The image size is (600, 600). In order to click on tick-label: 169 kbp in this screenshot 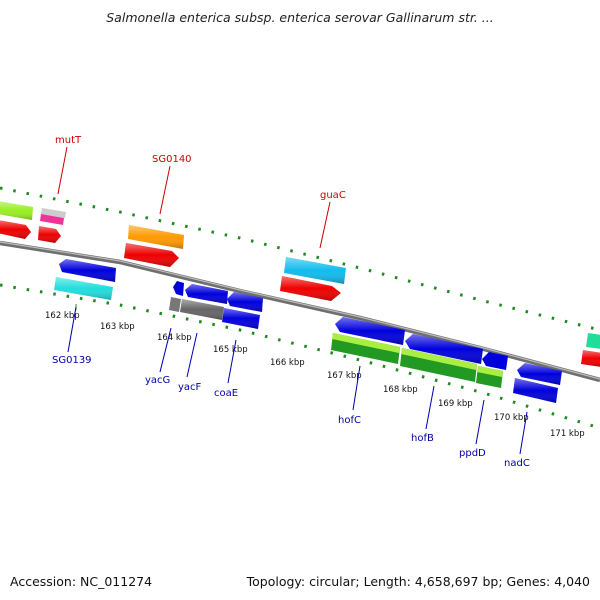, I will do `click(455, 404)`.